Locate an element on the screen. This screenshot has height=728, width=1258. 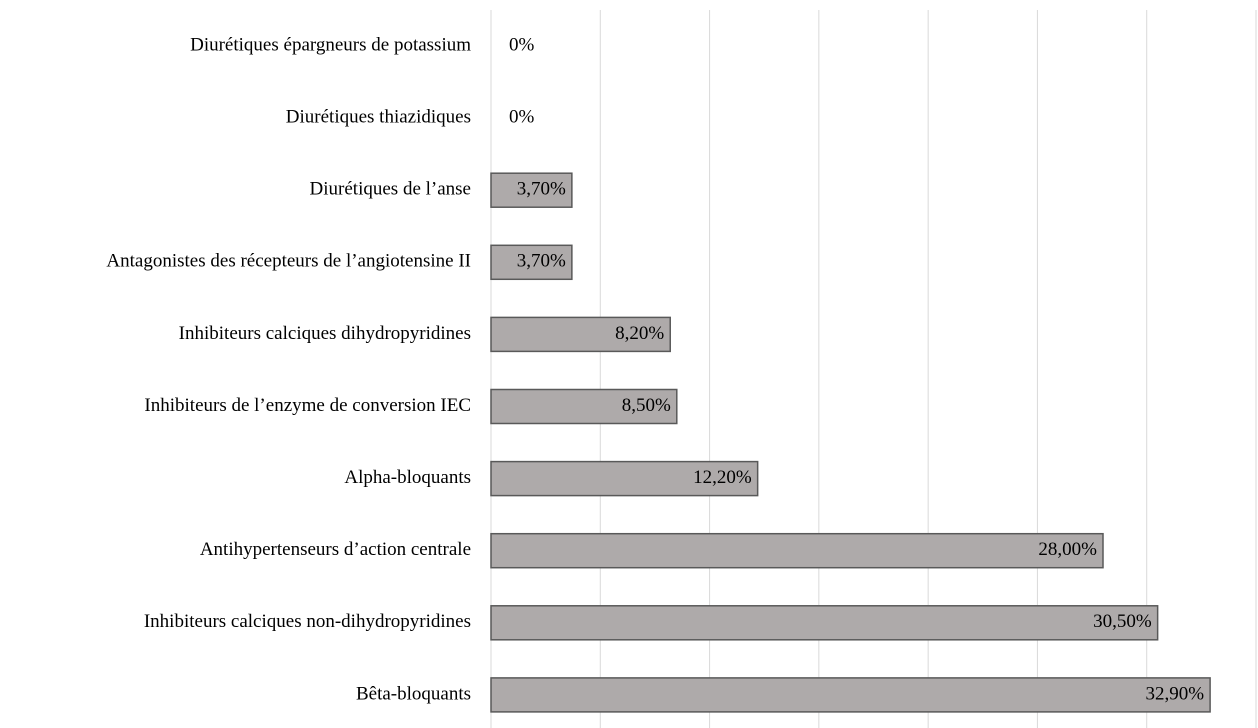
value-label: 30,50% is located at coordinates (1122, 621).